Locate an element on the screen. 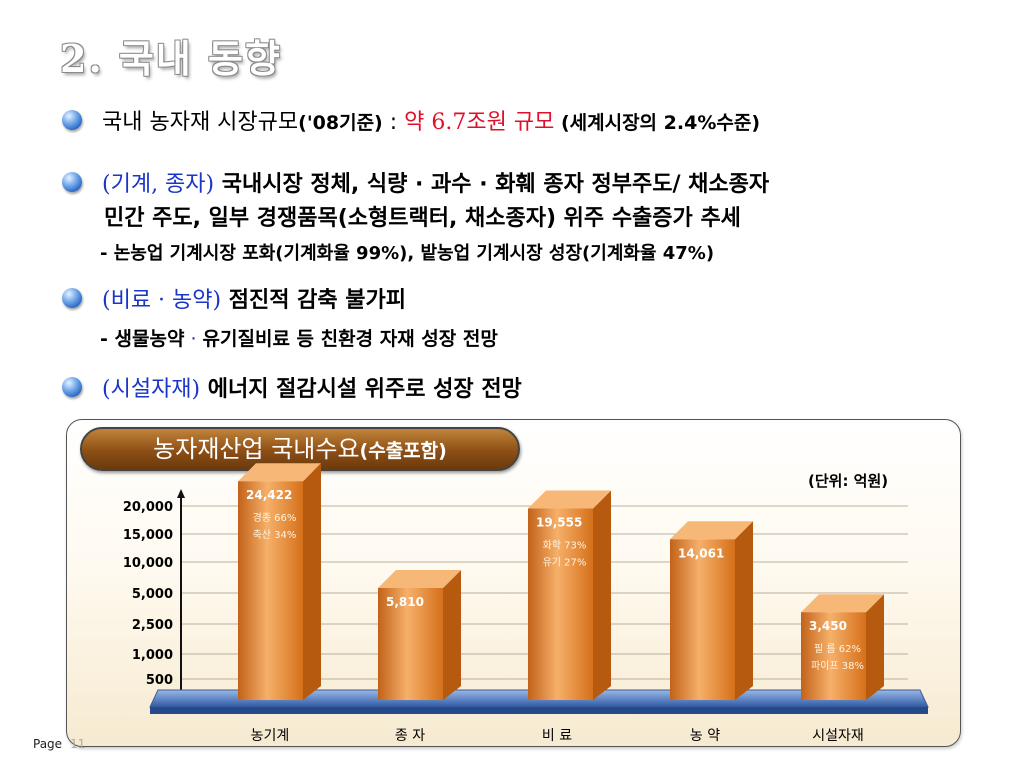 The image size is (1024, 768). unit-label: (단위: 억원) is located at coordinates (848, 481).